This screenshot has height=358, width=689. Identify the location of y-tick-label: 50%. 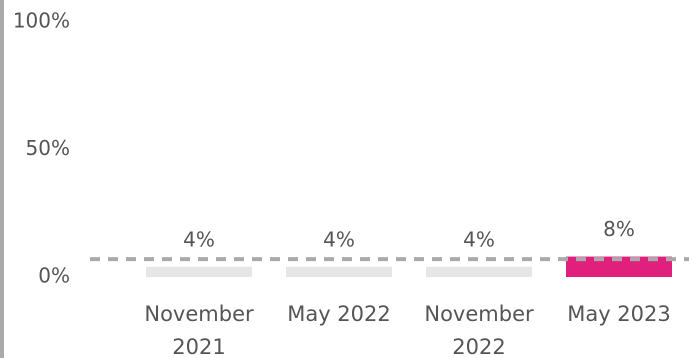
(48, 148).